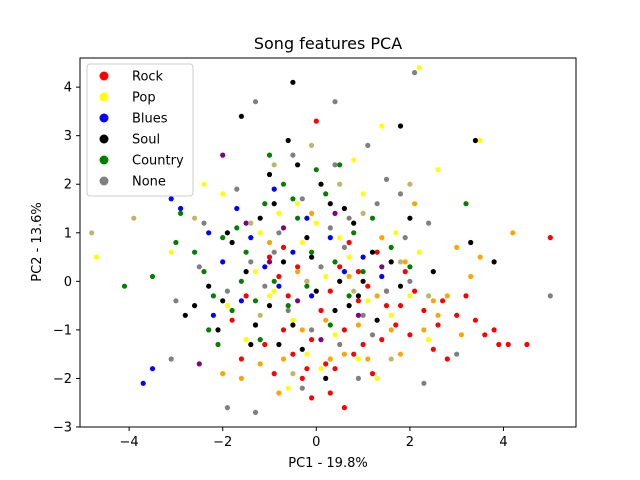 The image size is (640, 480). I want to click on y-tick-label: −2, so click(62, 379).